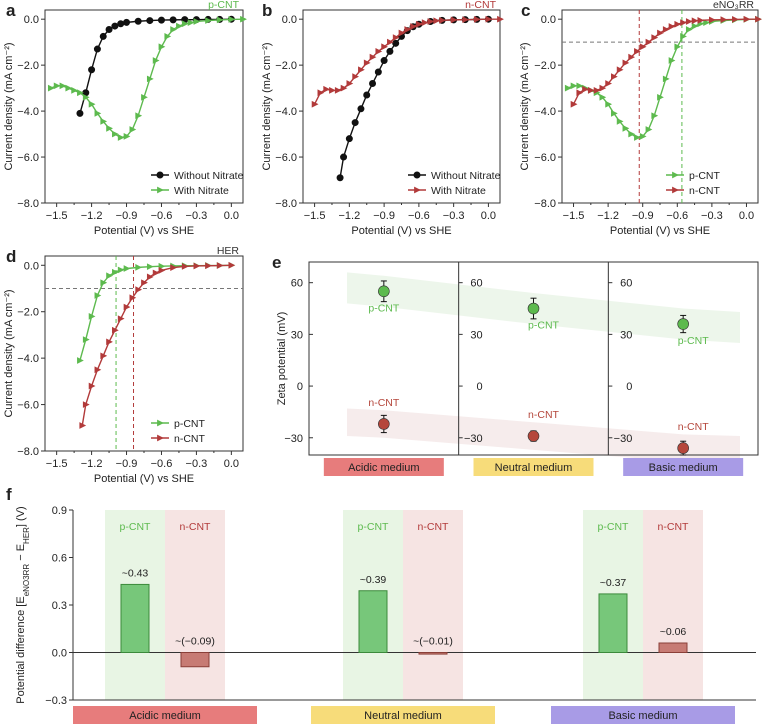 This screenshot has width=762, height=726. What do you see at coordinates (228, 251) in the screenshot?
I see `panel-tag: HER` at bounding box center [228, 251].